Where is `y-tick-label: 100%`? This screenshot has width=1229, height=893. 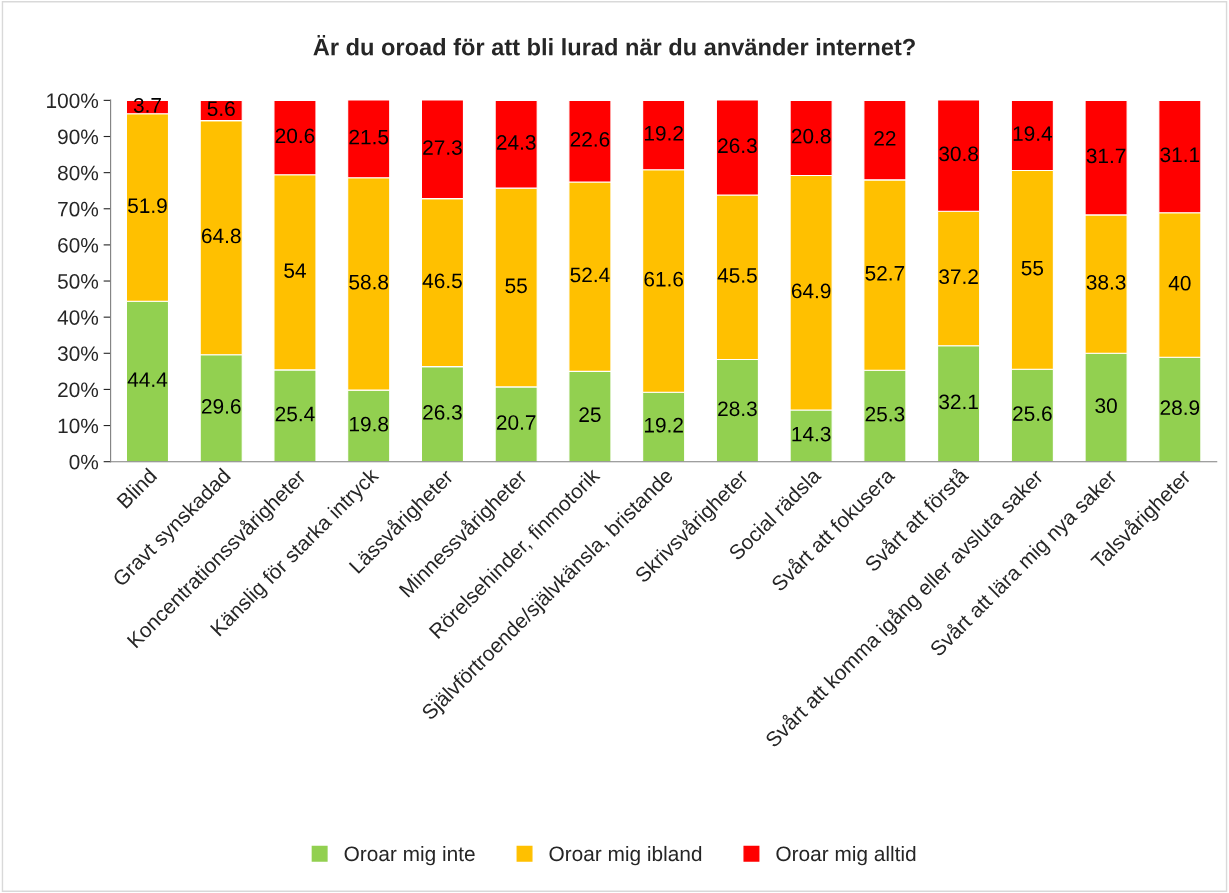
y-tick-label: 100% is located at coordinates (73, 101).